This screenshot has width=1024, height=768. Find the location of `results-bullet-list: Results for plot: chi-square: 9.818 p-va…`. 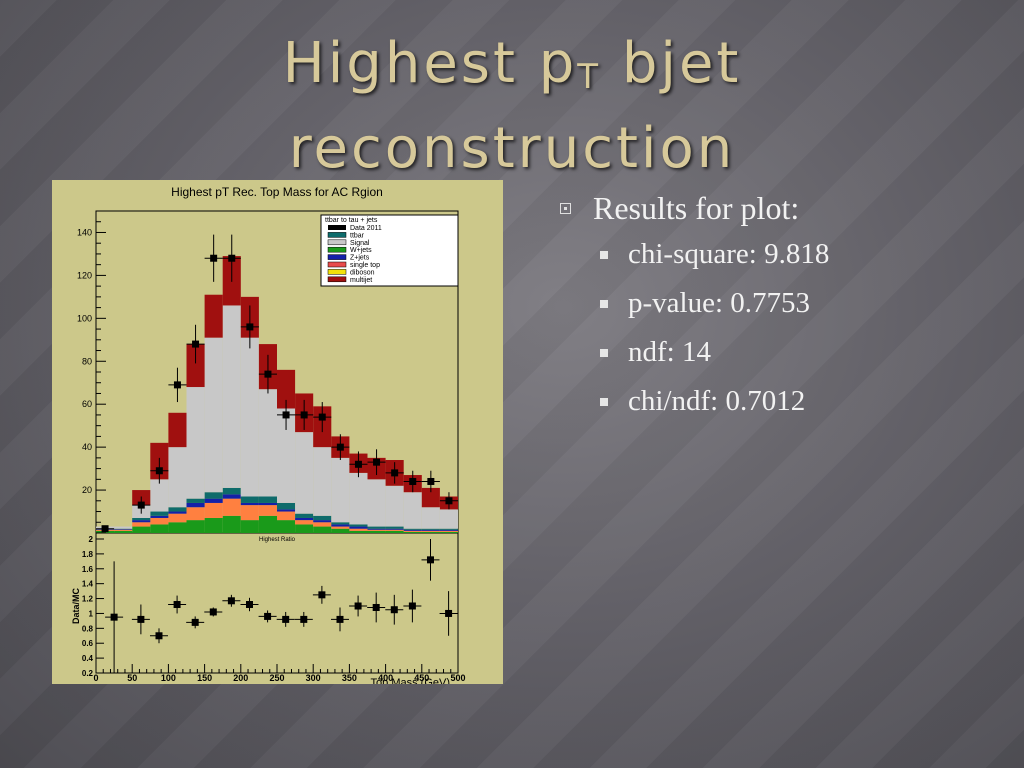

results-bullet-list: Results for plot: chi-square: 9.818 p-va… is located at coordinates (694, 306).